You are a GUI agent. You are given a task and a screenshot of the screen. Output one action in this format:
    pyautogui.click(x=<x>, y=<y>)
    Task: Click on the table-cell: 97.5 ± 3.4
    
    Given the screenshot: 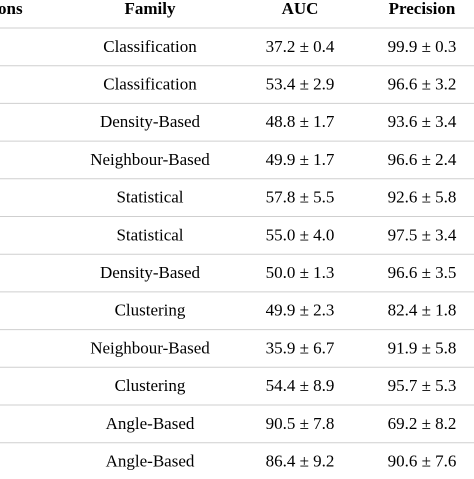 What is the action you would take?
    pyautogui.click(x=422, y=234)
    